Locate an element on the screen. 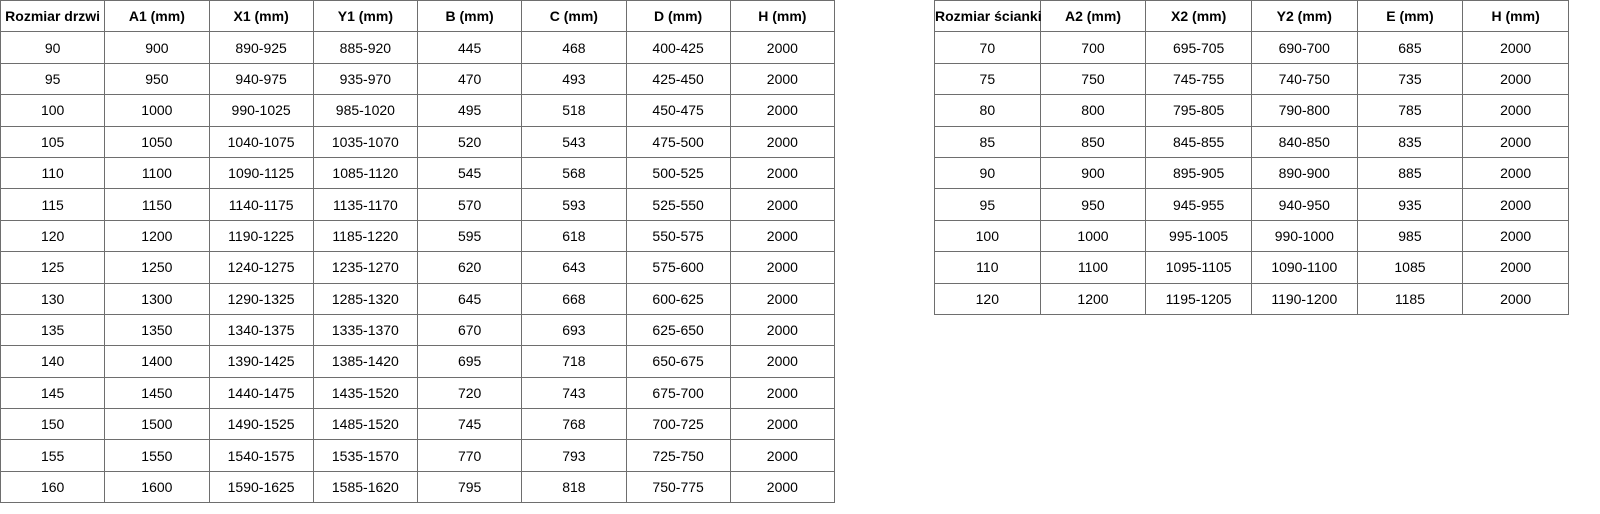  table-cell: 150 is located at coordinates (53, 424).